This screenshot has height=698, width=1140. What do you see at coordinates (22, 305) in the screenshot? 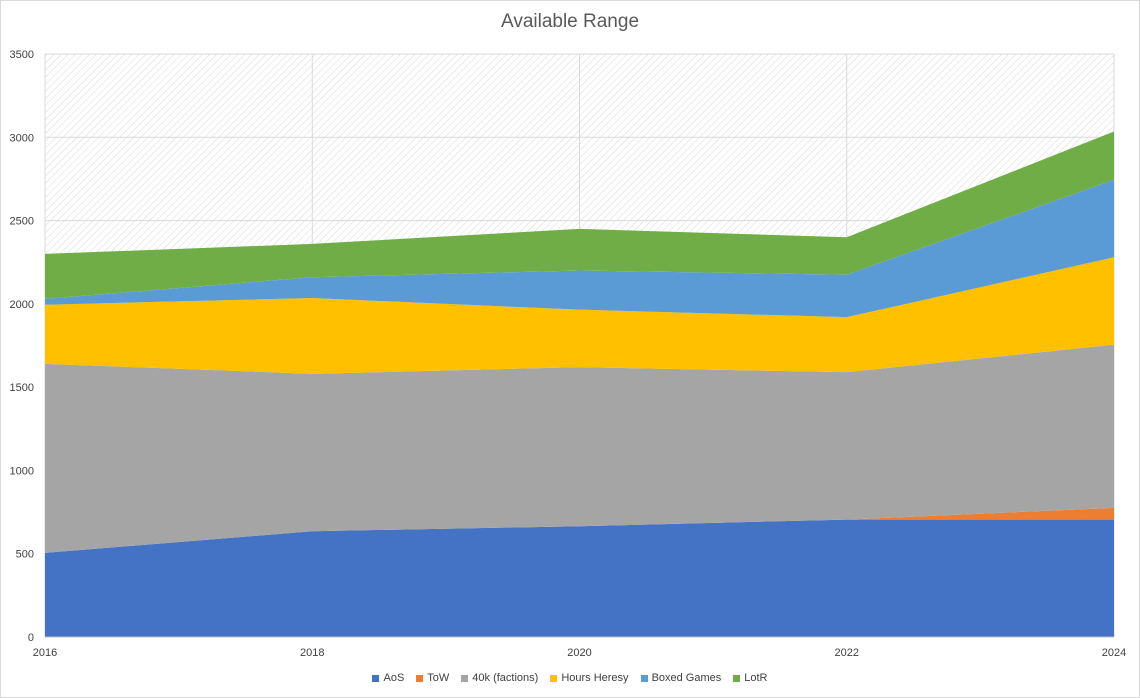
I see `y-tick-label: 2000` at bounding box center [22, 305].